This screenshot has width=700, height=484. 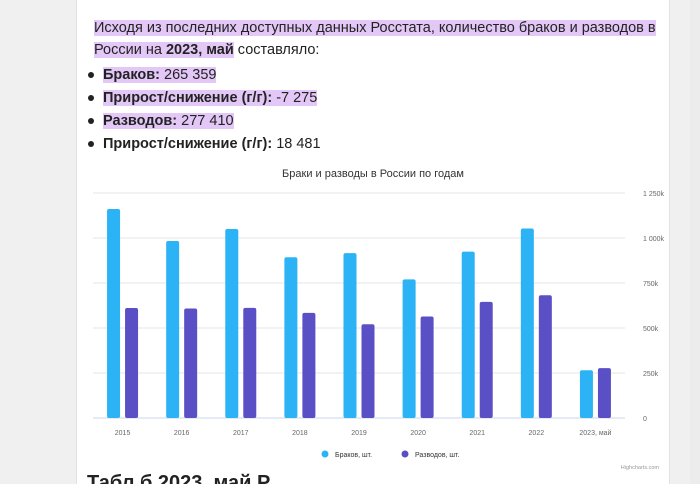 I want to click on x-tick-label: 2021, so click(x=477, y=433).